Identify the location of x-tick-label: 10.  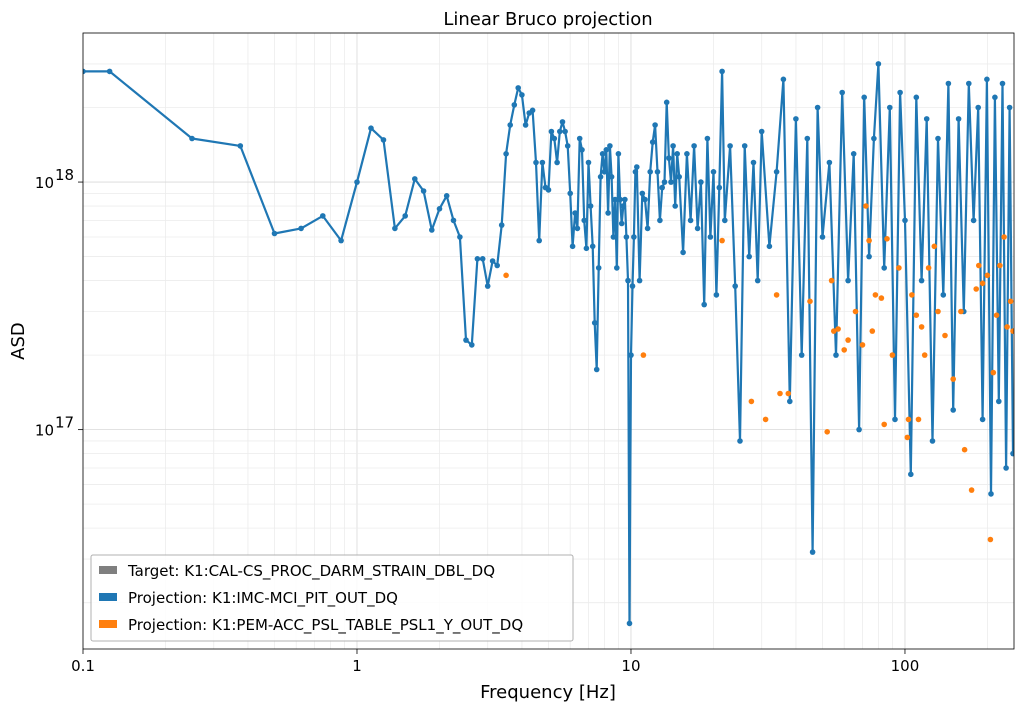
(630, 666).